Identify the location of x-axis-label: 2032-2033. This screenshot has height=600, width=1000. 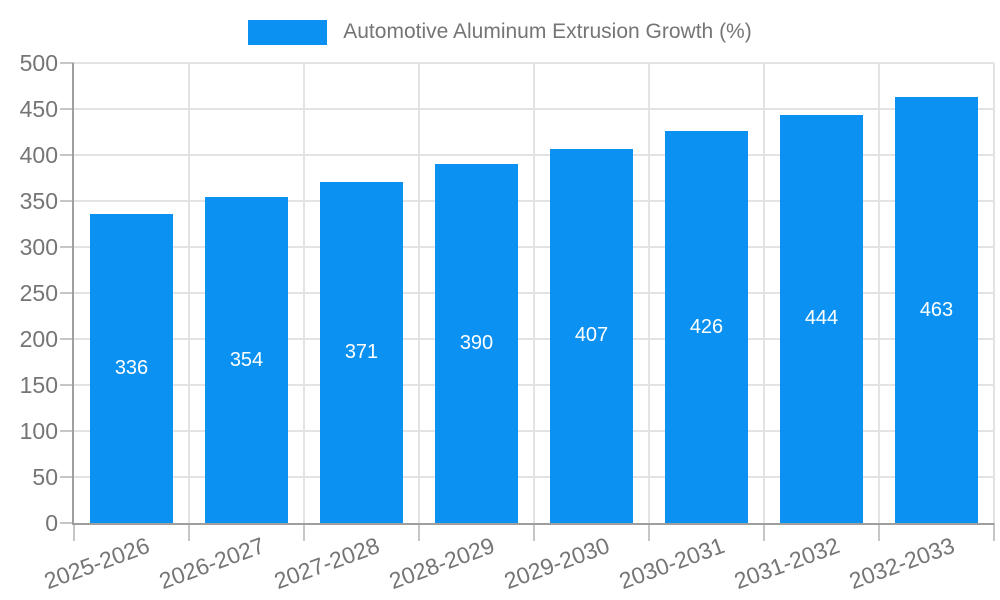
(901, 563).